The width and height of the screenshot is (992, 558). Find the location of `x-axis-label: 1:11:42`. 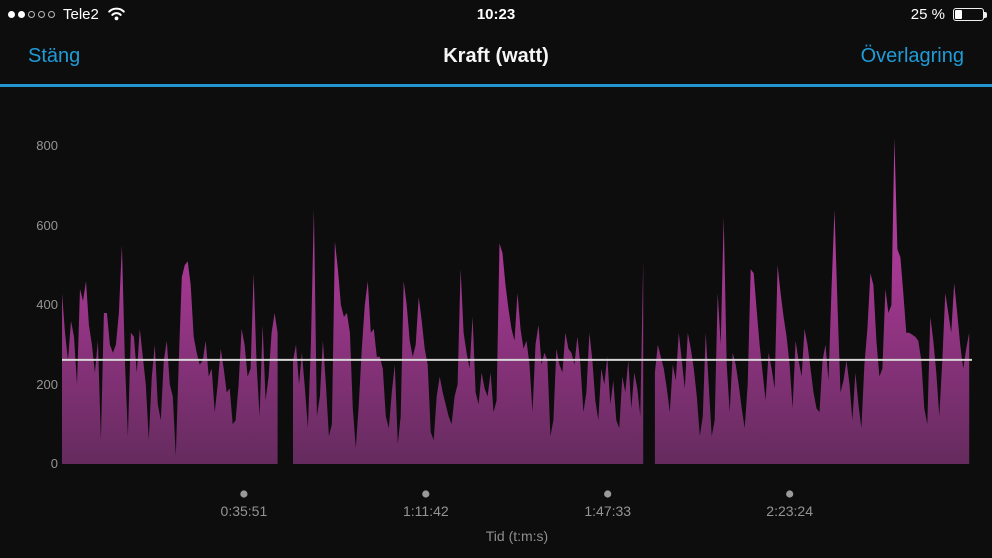

x-axis-label: 1:11:42 is located at coordinates (425, 511).